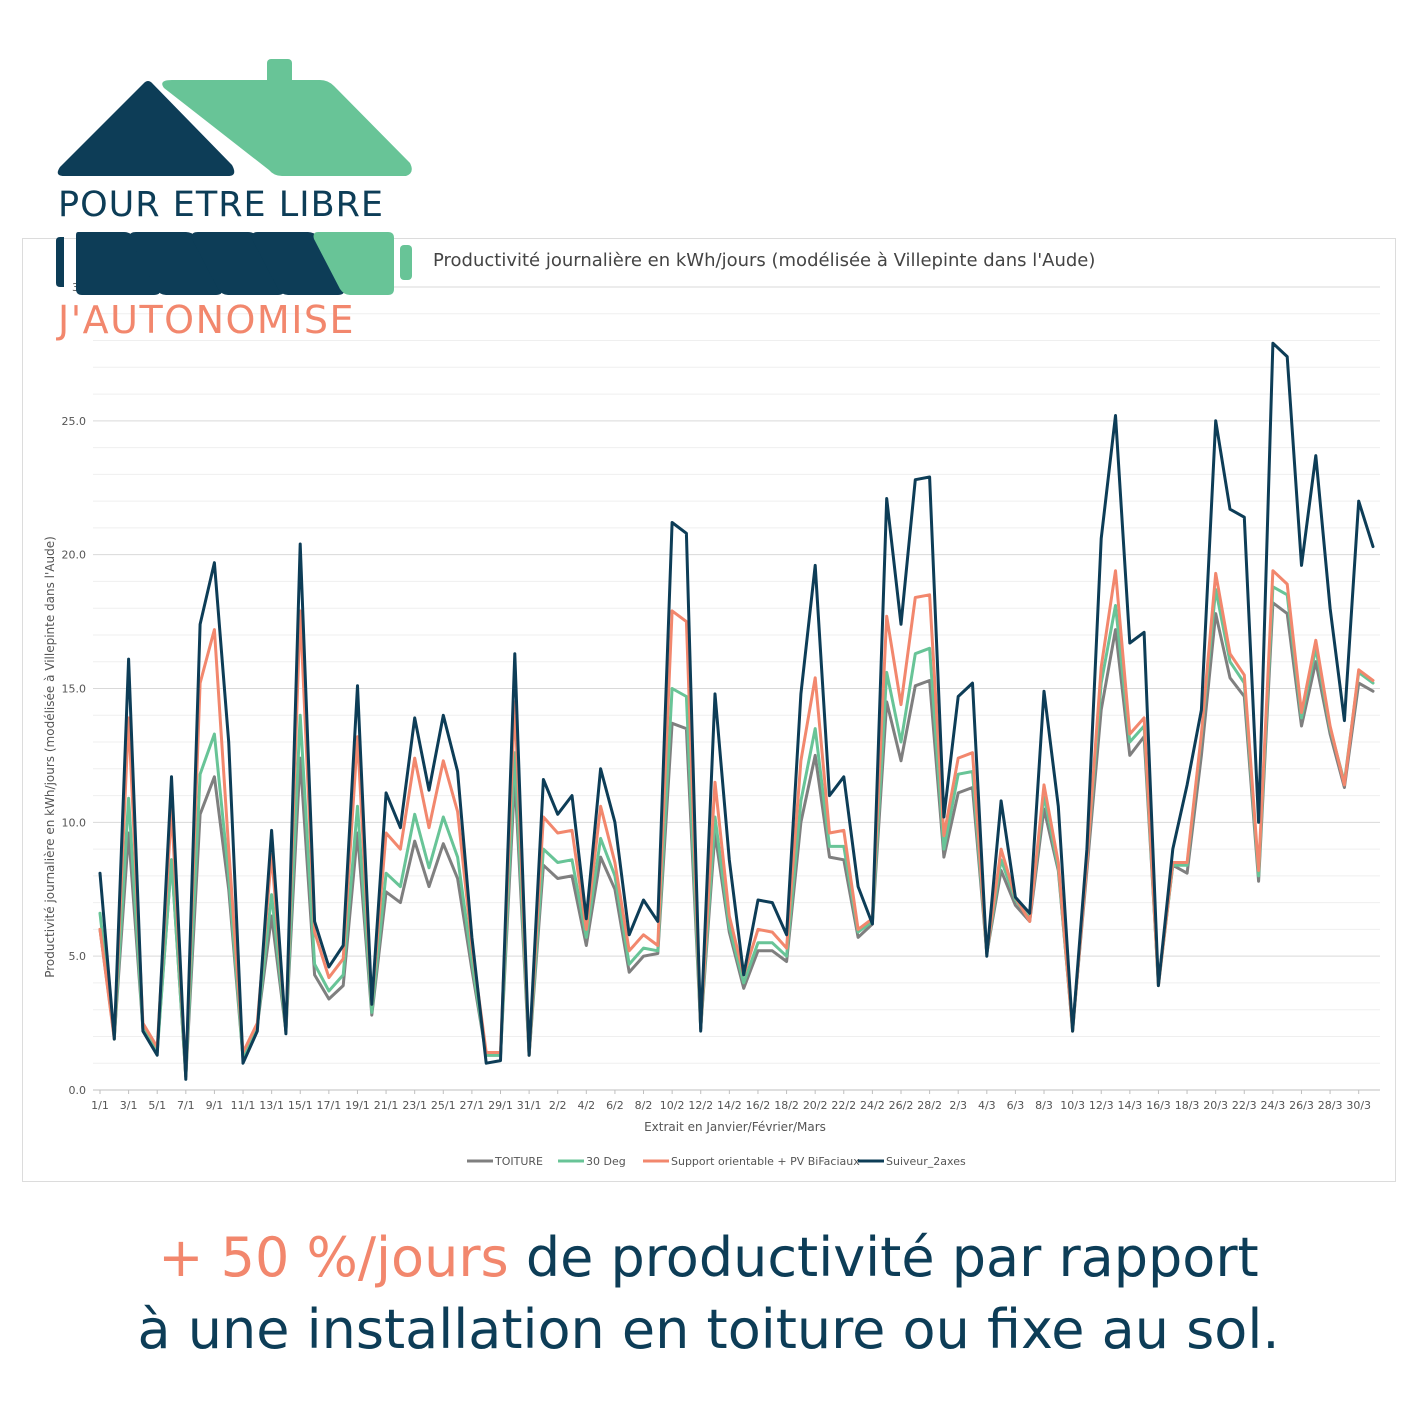 This screenshot has width=1417, height=1417. Describe the element at coordinates (644, 1105) in the screenshot. I see `x-tick-label: 8/2` at that location.